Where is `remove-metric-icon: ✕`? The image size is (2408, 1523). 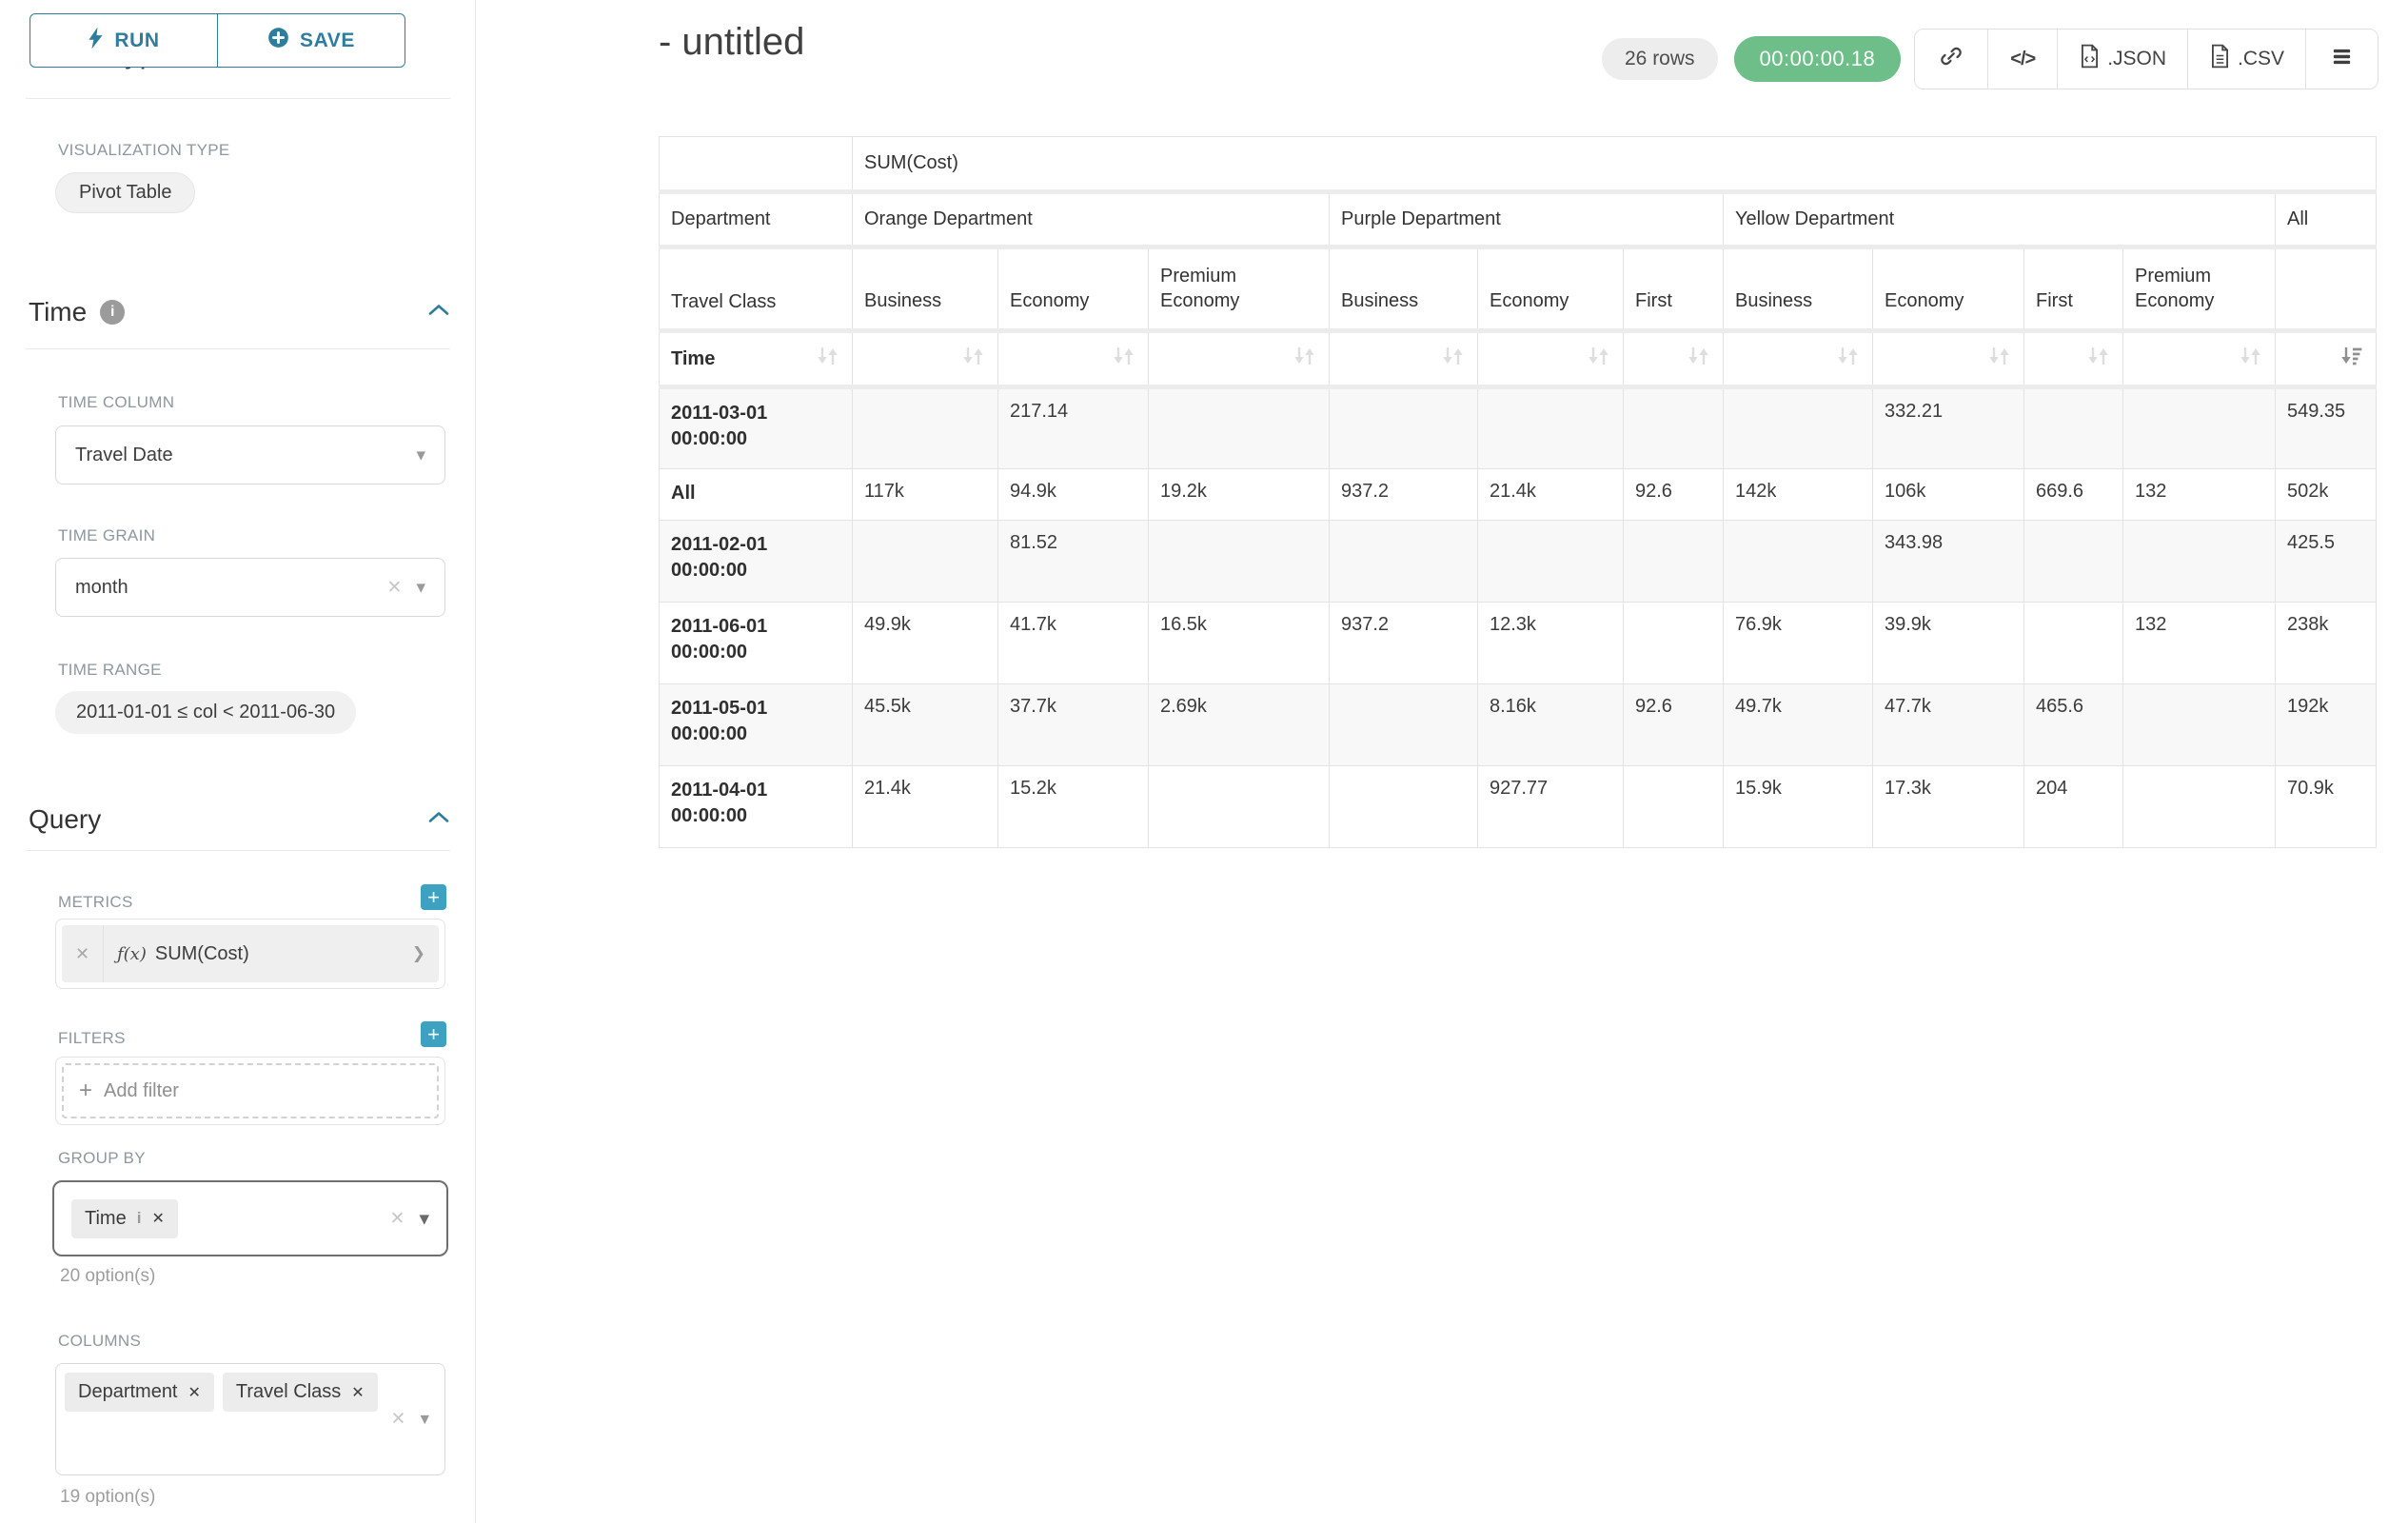 remove-metric-icon: ✕ is located at coordinates (83, 954).